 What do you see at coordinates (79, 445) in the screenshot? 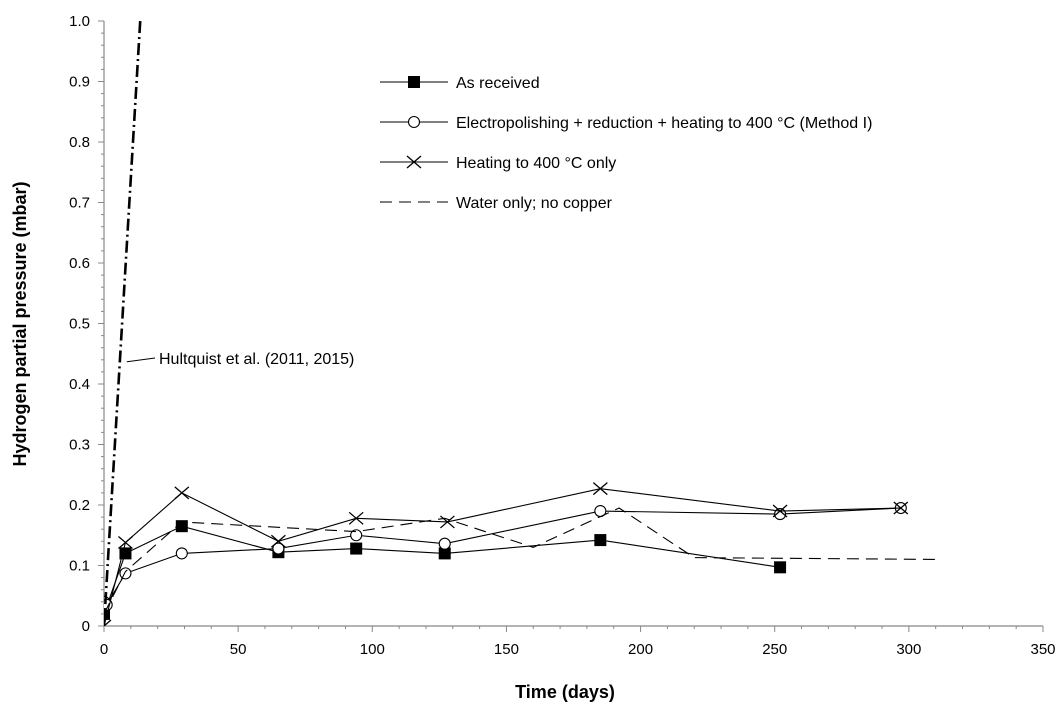
I see `y-tick-label: 0.3` at bounding box center [79, 445].